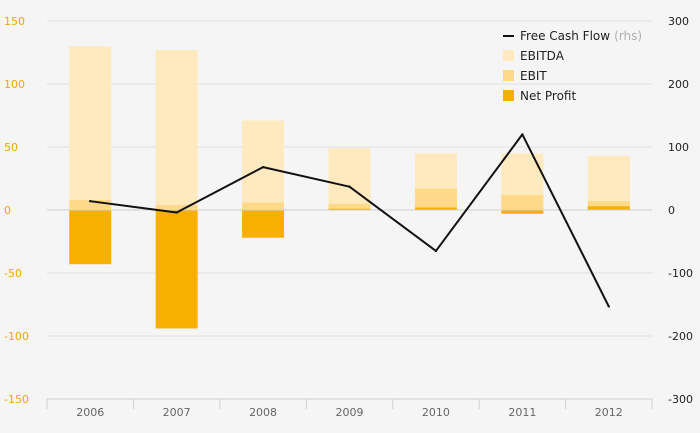 The image size is (700, 433). I want to click on legend-label: EBIT, so click(533, 76).